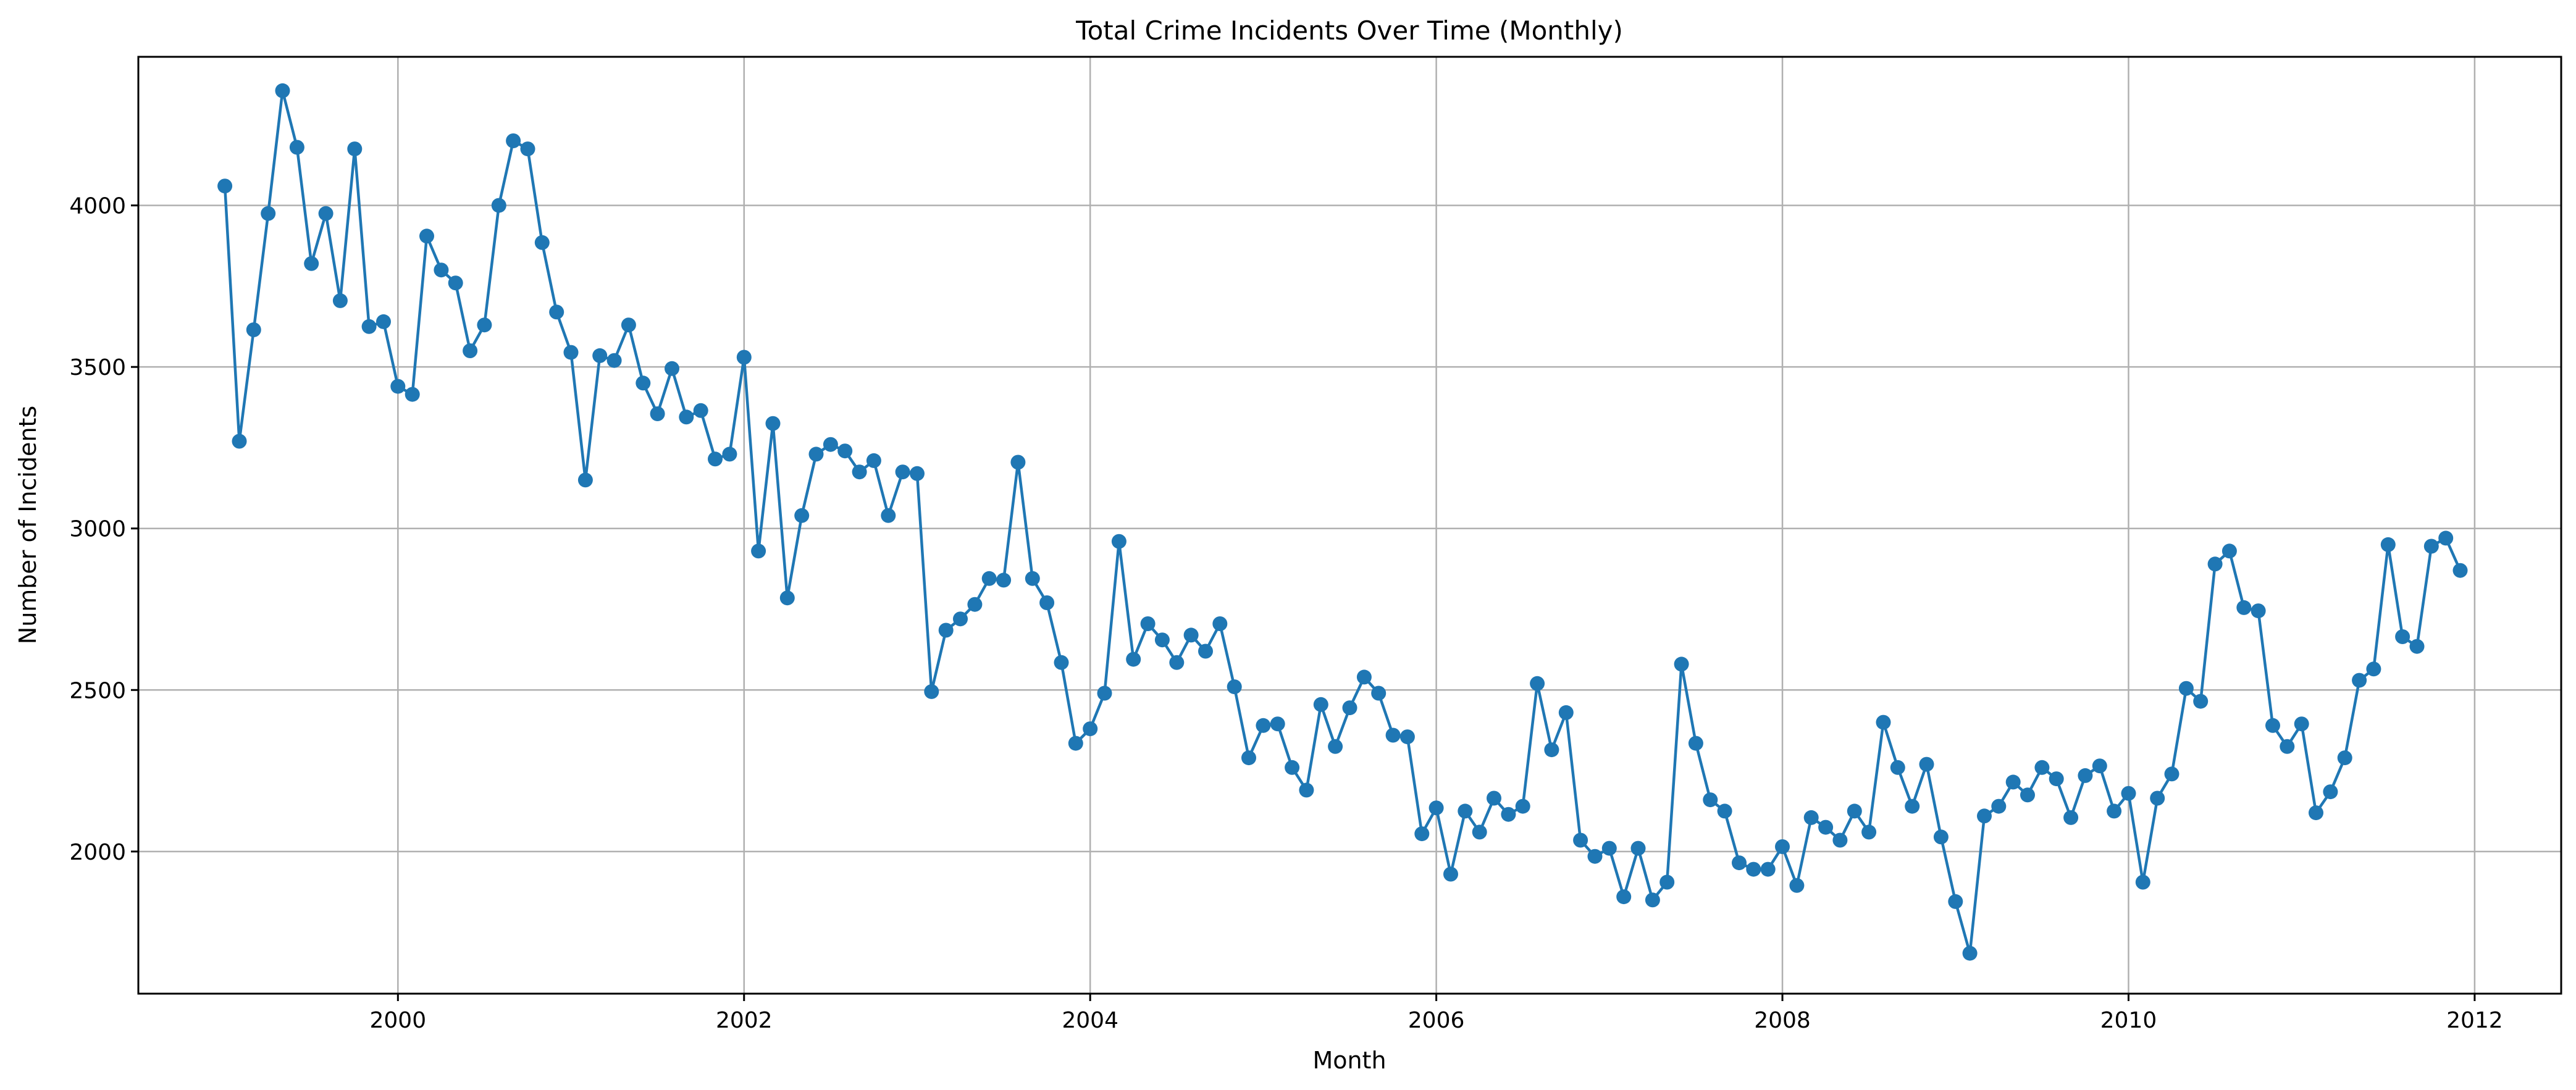 Image resolution: width=2576 pixels, height=1090 pixels. Describe the element at coordinates (1783, 1020) in the screenshot. I see `x-tick-label: 2008` at that location.